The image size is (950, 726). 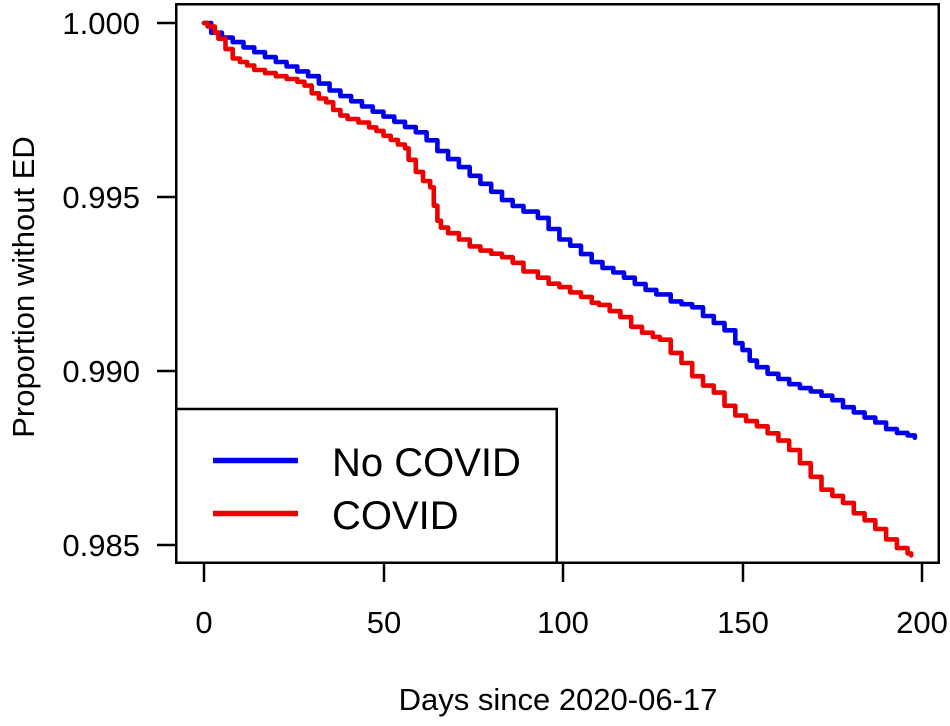 What do you see at coordinates (204, 622) in the screenshot?
I see `x-tick-label-0: 0` at bounding box center [204, 622].